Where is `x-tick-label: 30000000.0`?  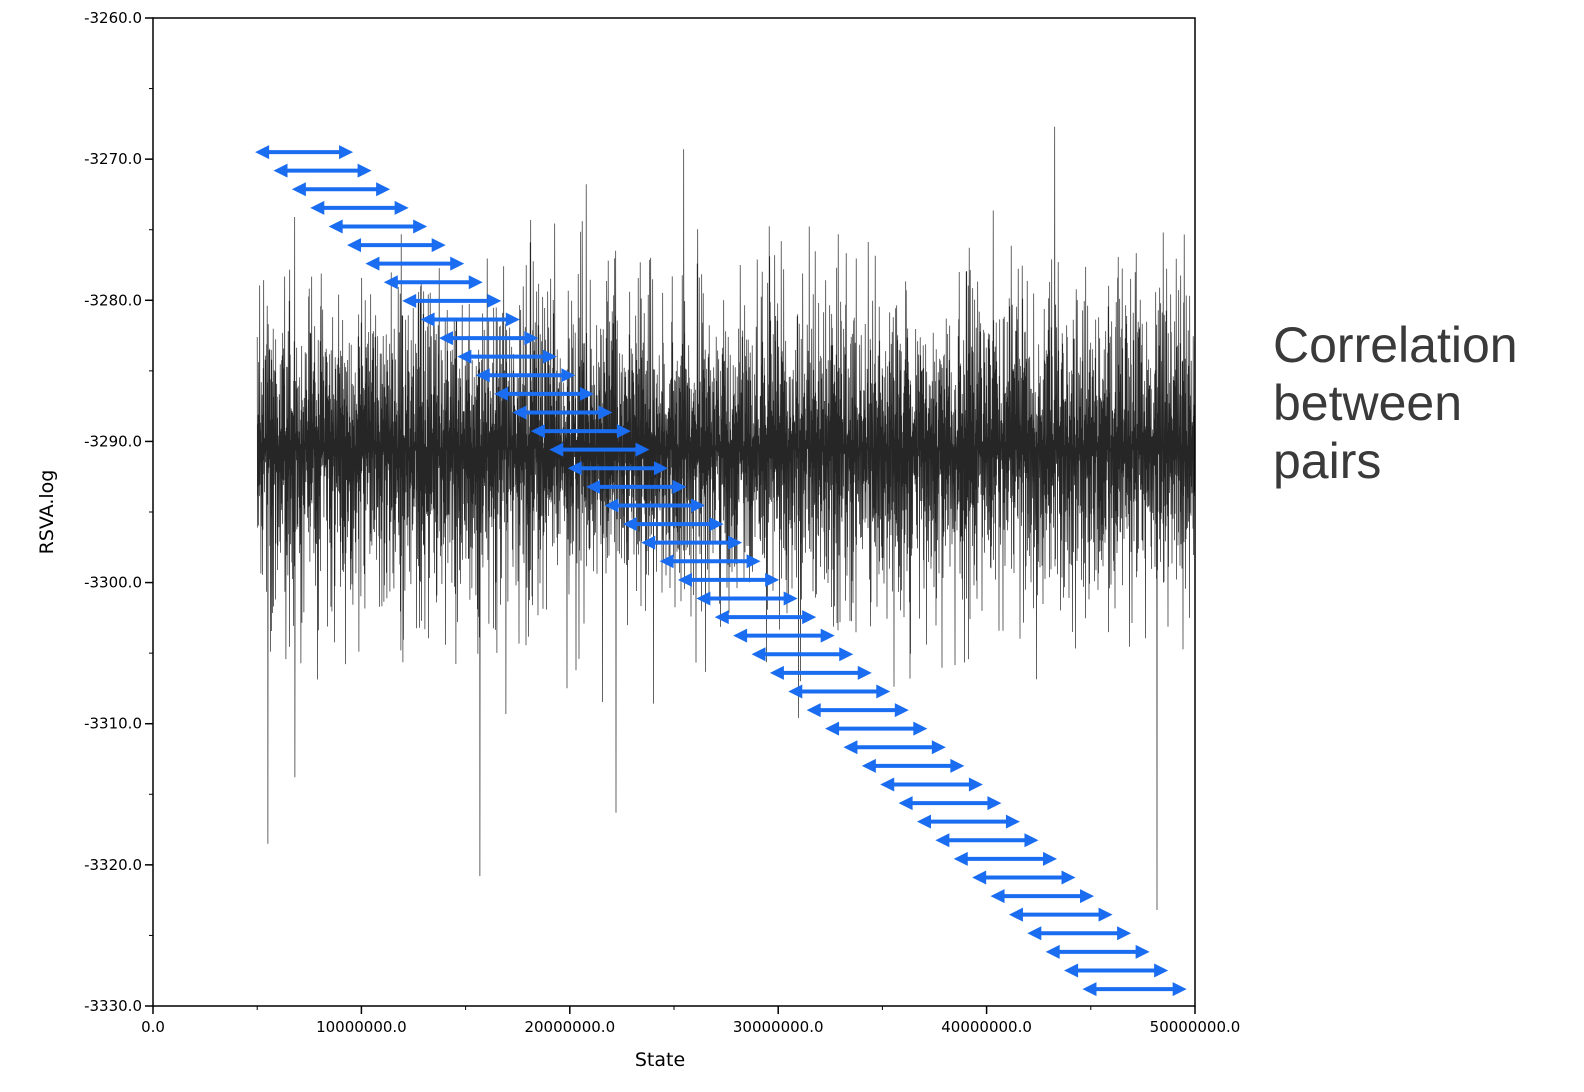 x-tick-label: 30000000.0 is located at coordinates (778, 1027).